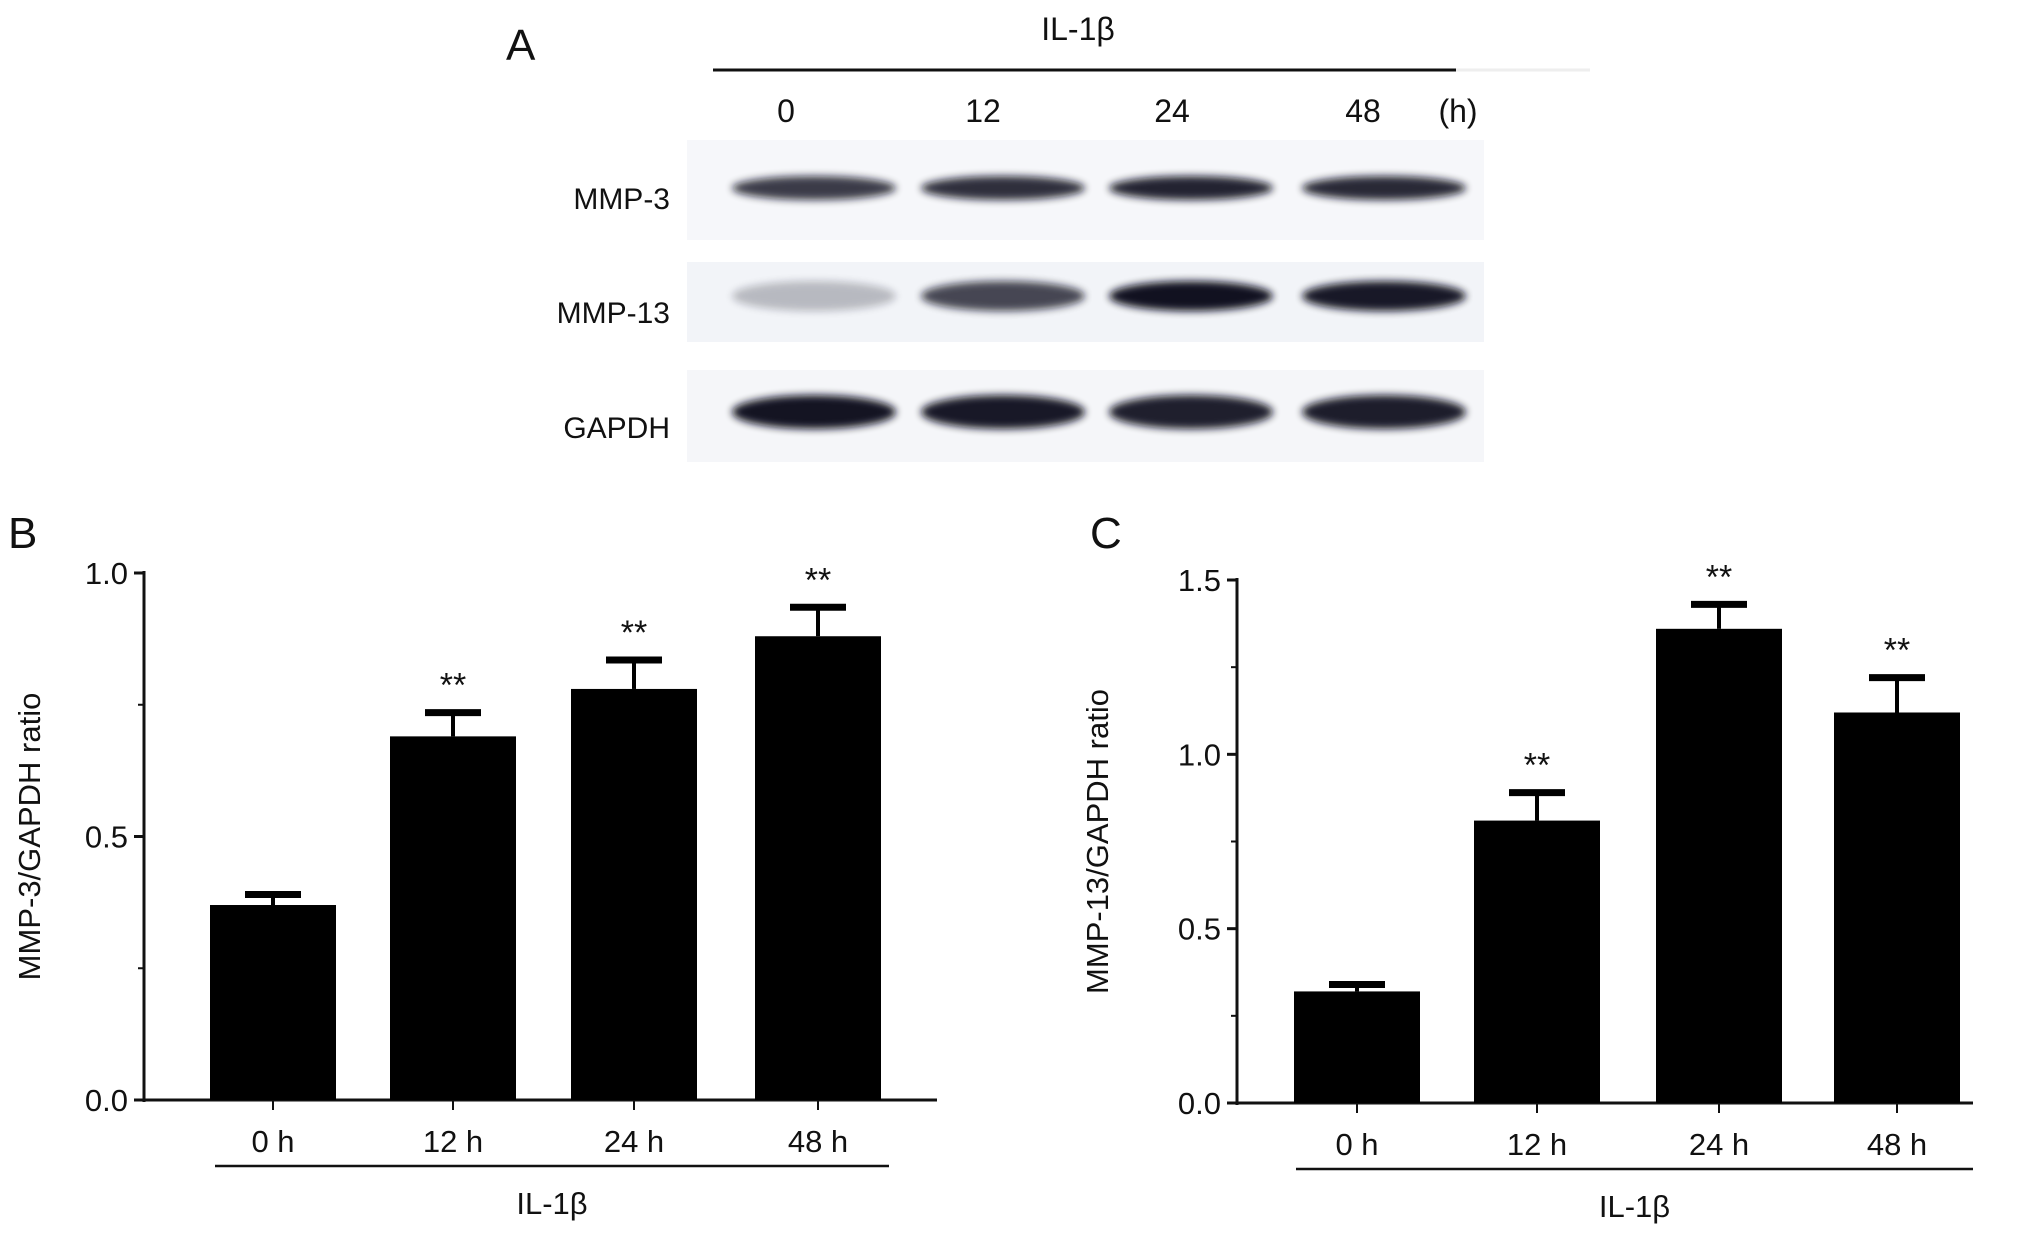 The width and height of the screenshot is (2031, 1233). Describe the element at coordinates (521, 45) in the screenshot. I see `panel-letter-a: A` at that location.